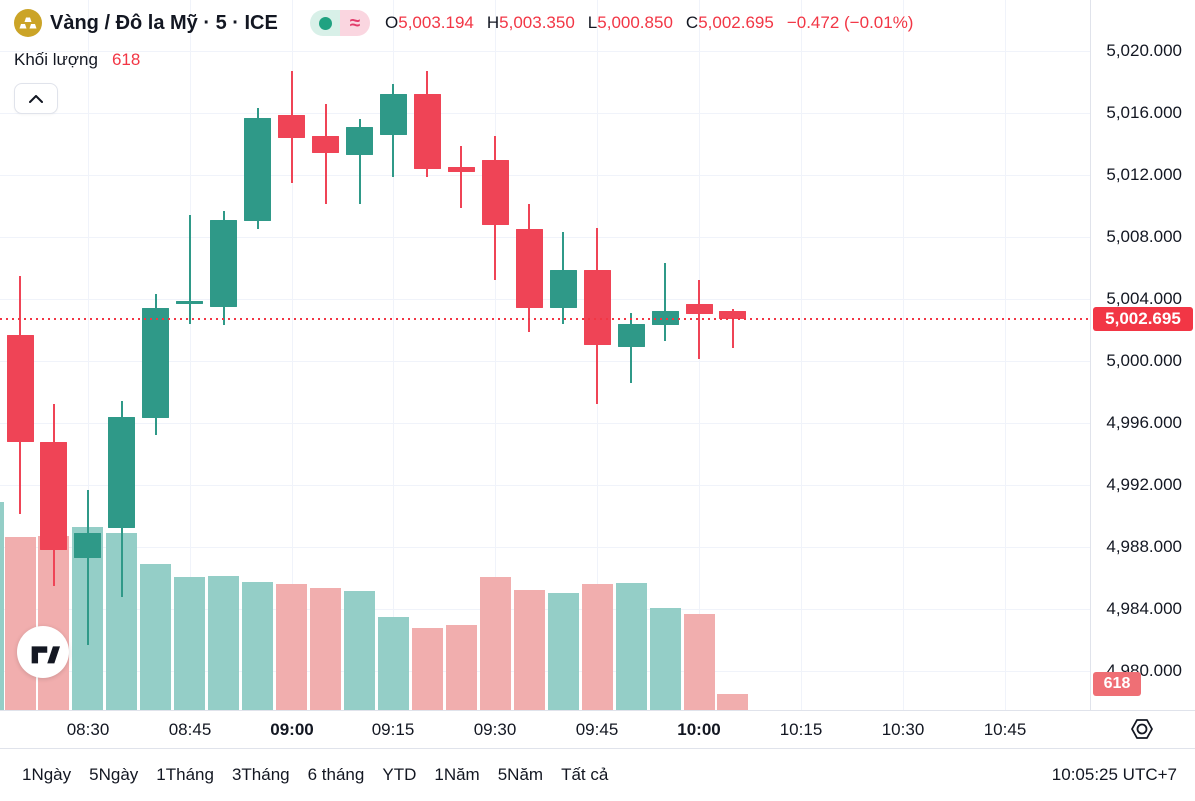 The height and width of the screenshot is (801, 1195). Describe the element at coordinates (114, 774) in the screenshot. I see `range-button-5ngày: 5Ngày` at that location.